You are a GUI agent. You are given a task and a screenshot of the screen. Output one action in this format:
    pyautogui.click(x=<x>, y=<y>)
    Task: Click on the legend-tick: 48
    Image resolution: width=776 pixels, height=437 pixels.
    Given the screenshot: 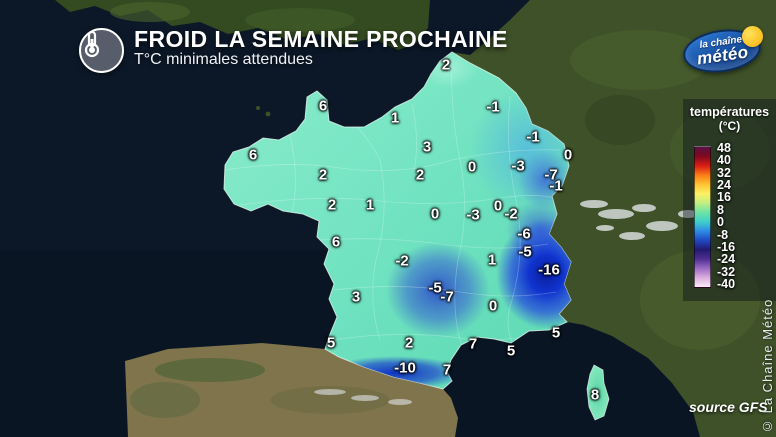 What is the action you would take?
    pyautogui.click(x=724, y=148)
    